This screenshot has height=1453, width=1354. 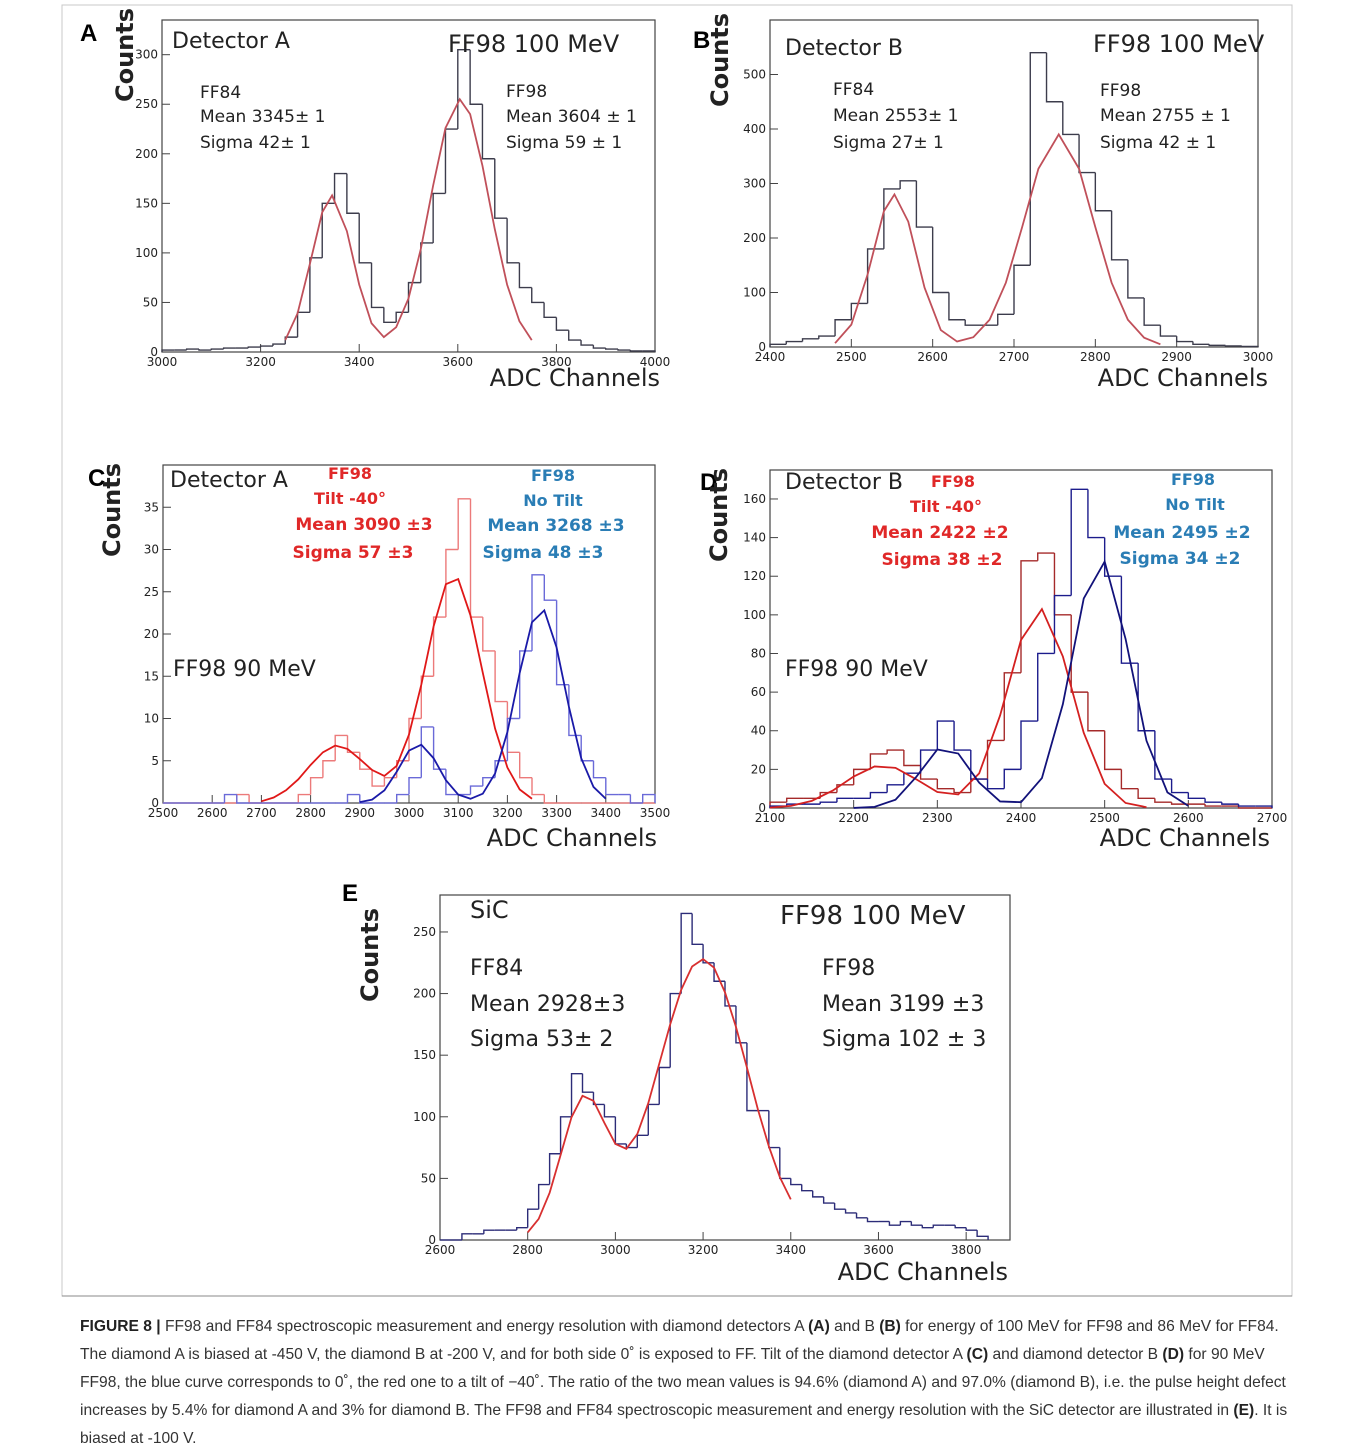 What do you see at coordinates (758, 769) in the screenshot?
I see `y-tick-label: 20` at bounding box center [758, 769].